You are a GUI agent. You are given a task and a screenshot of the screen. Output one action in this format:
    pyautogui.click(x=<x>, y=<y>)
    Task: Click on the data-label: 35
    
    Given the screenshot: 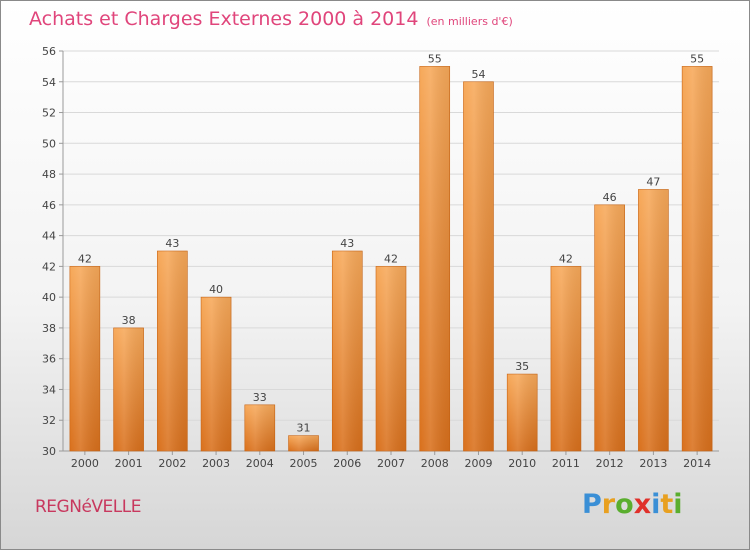 What is the action you would take?
    pyautogui.click(x=522, y=366)
    